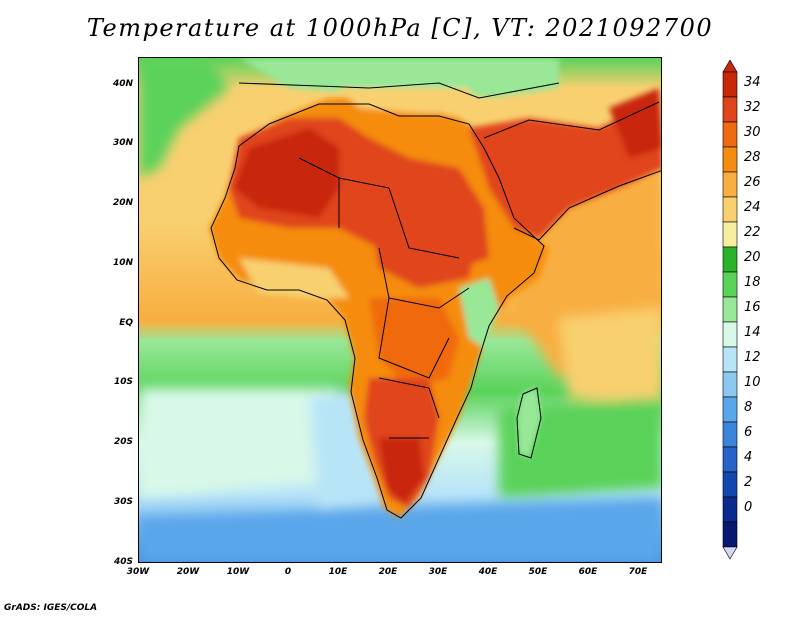 This screenshot has height=618, width=800. I want to click on indian-ocean-yellow, so click(610, 358).